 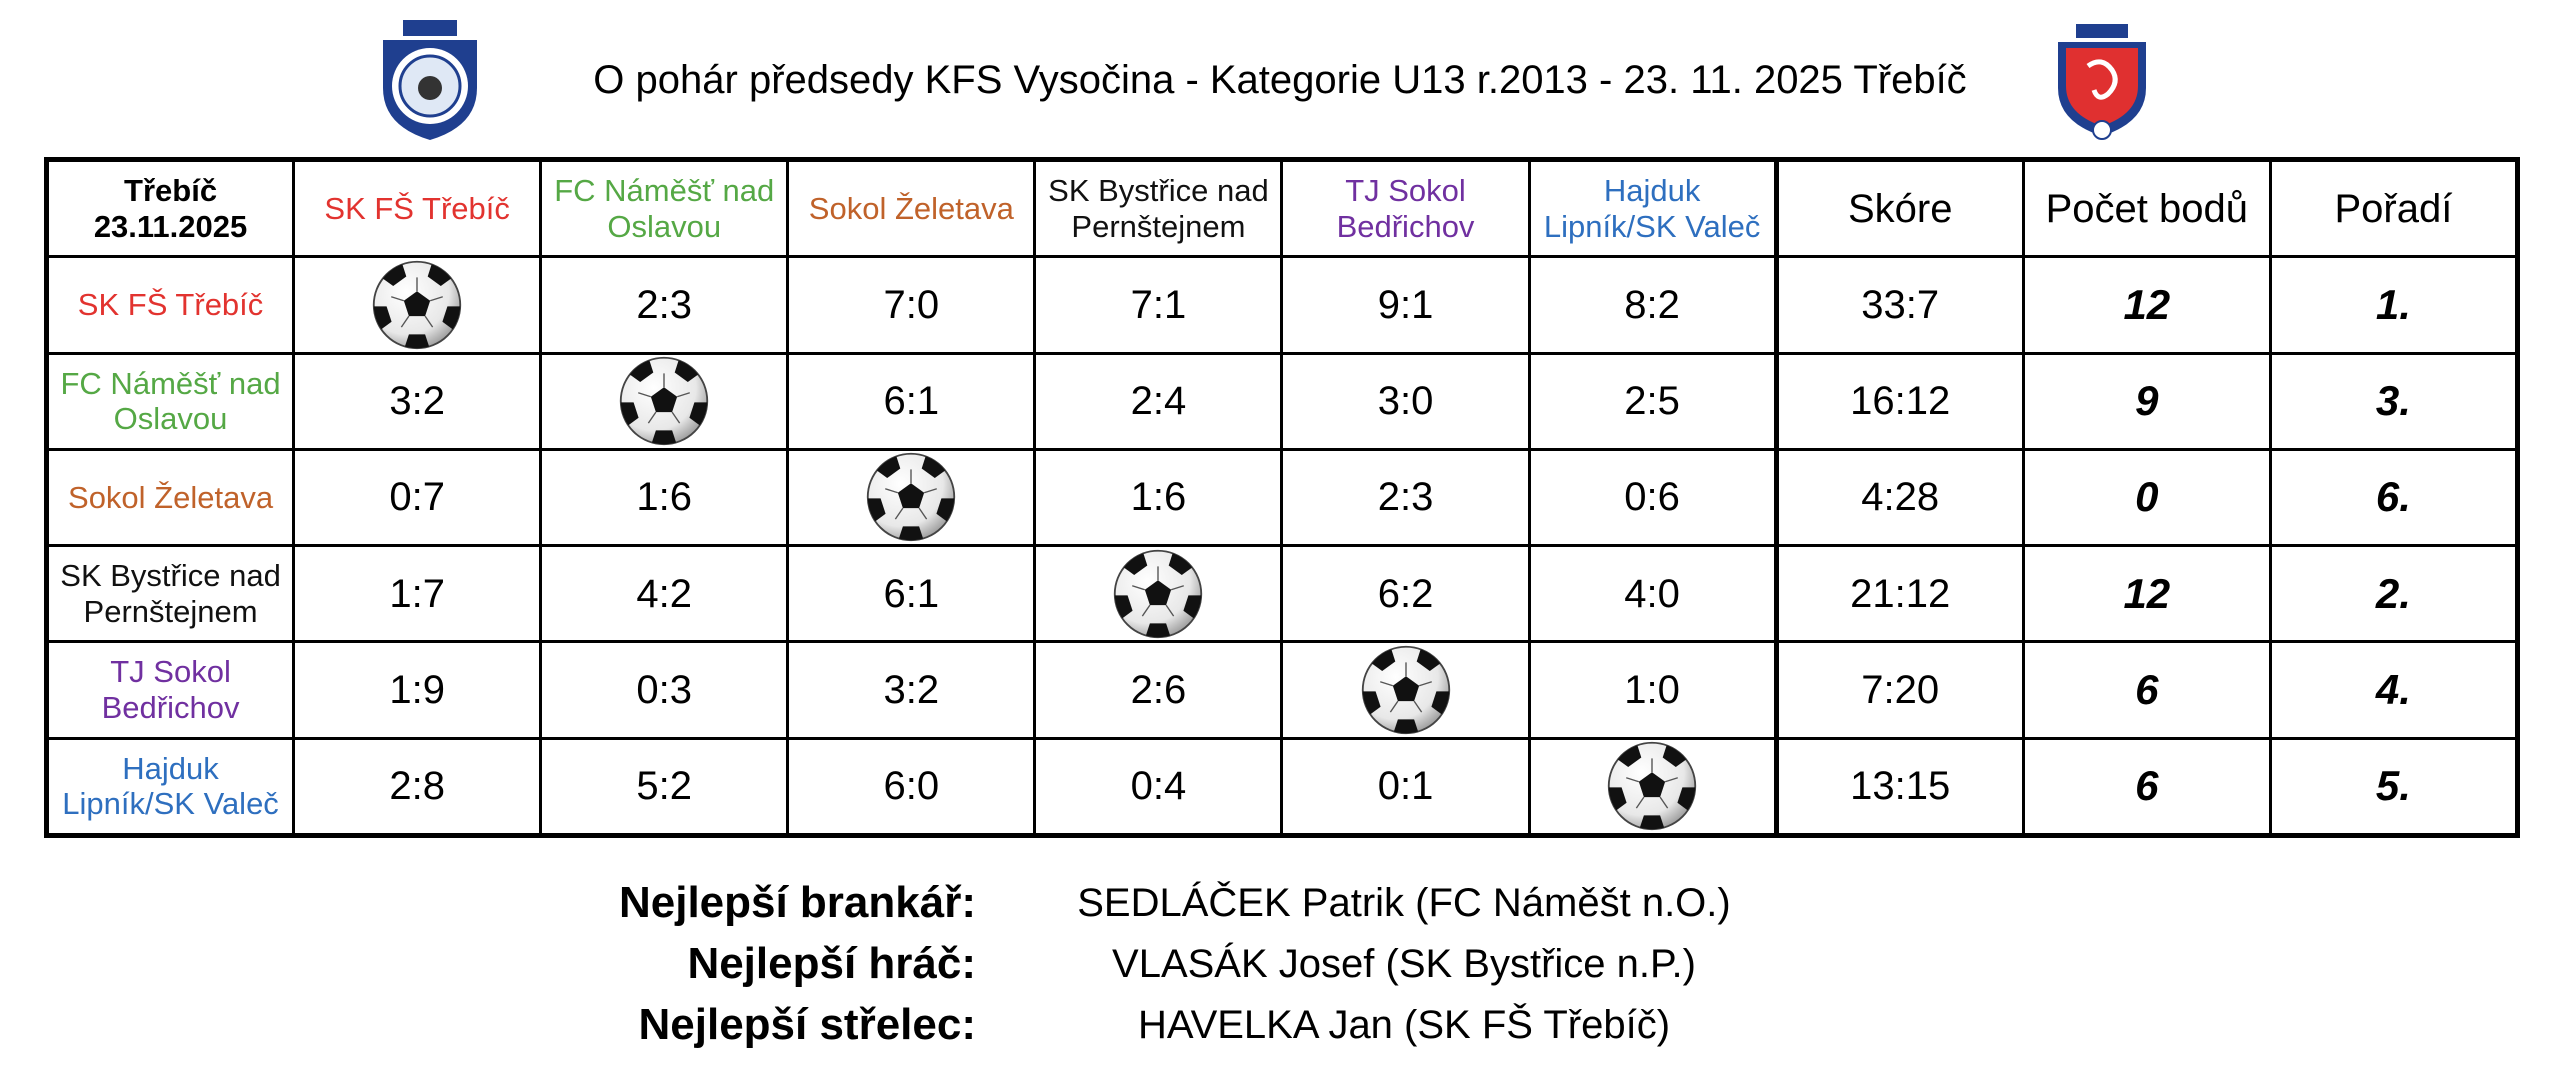 I want to click on score-cell: 13:15, so click(x=1899, y=787).